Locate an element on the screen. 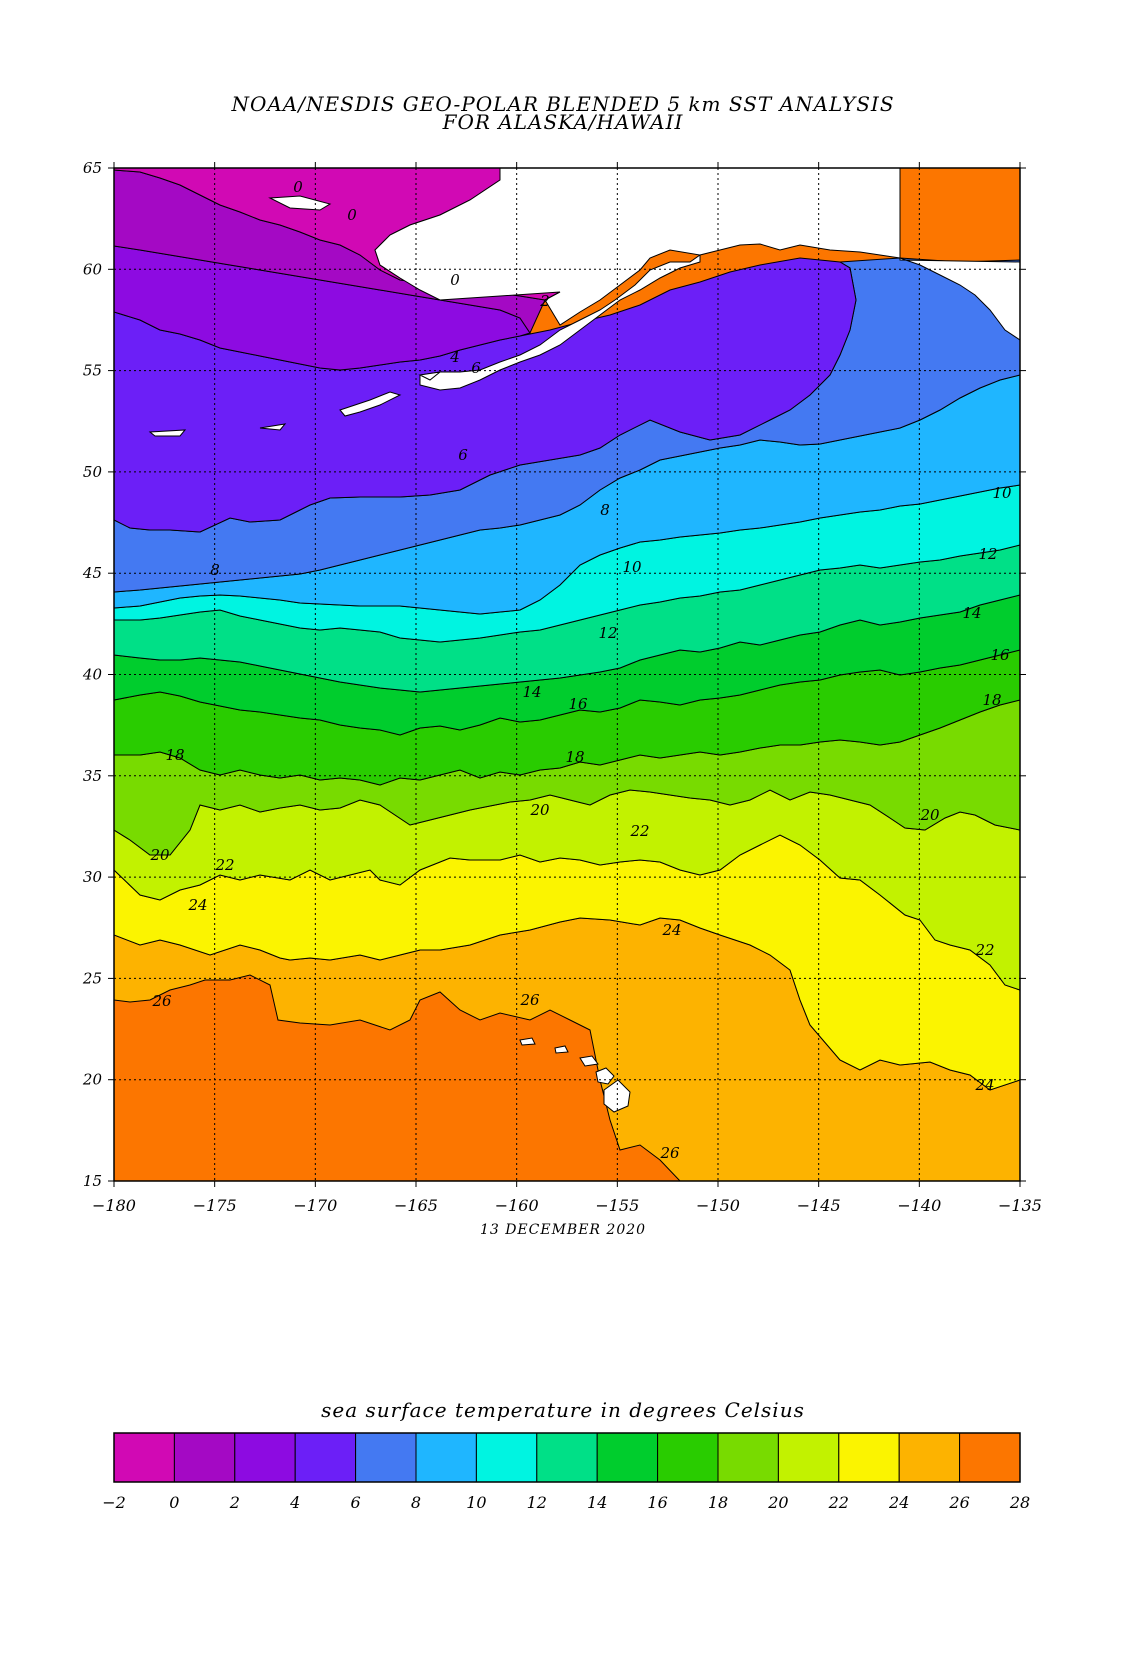  colorbar-tick-label: 22 is located at coordinates (838, 1502).